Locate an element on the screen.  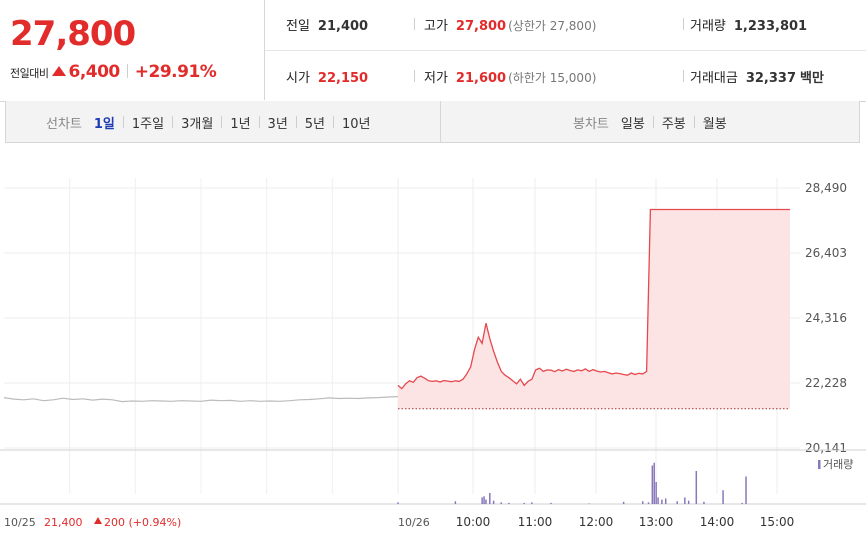
y-tick-label: 28,490 is located at coordinates (826, 188).